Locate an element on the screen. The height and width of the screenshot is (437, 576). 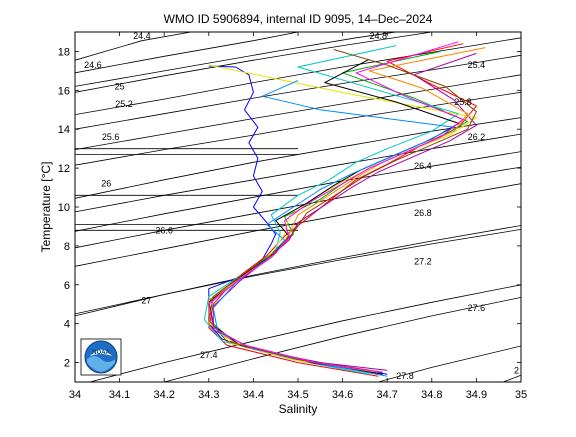
x-tick-label: 34.1 is located at coordinates (119, 395).